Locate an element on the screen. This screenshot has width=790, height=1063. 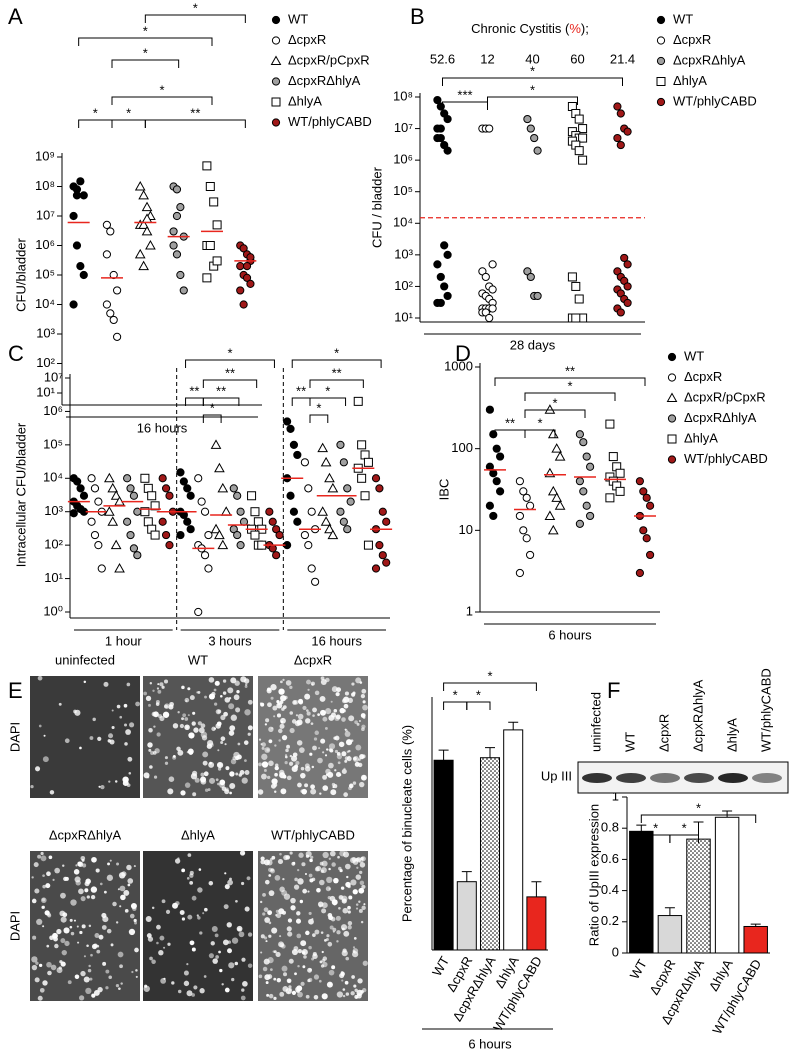
percentage-label: 12 is located at coordinates (487, 58).